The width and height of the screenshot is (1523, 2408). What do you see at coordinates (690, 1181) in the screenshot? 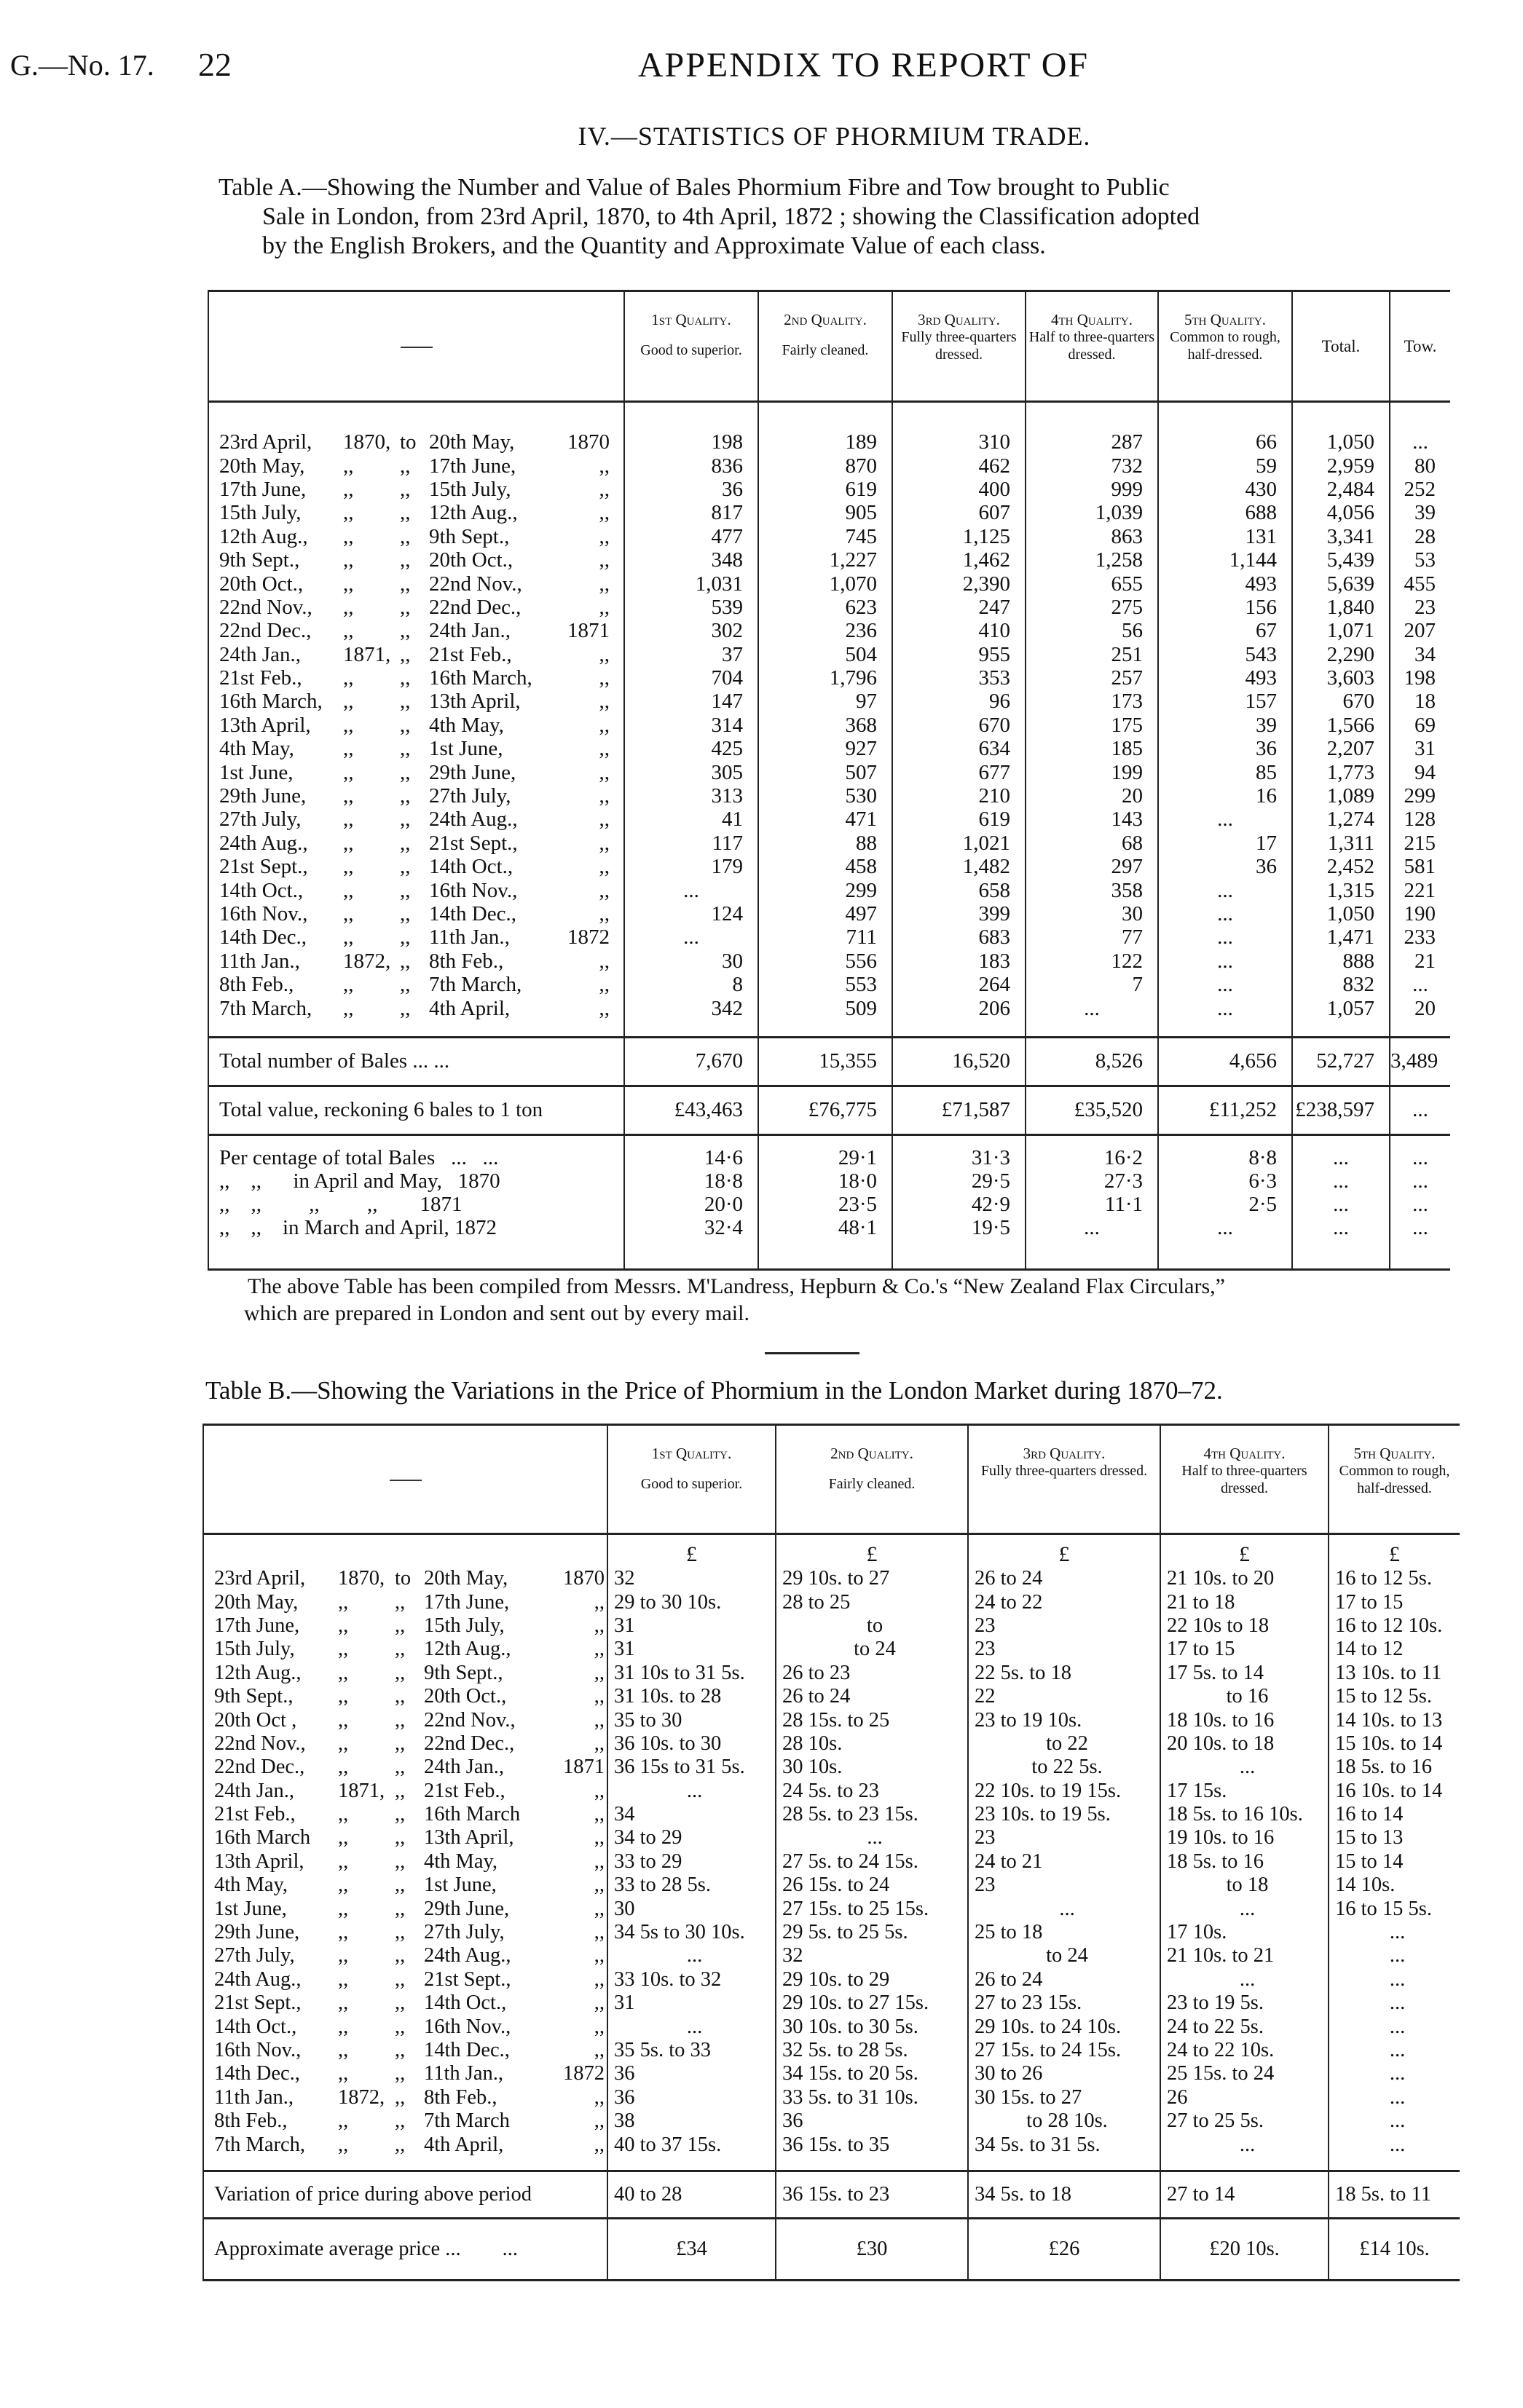
I see `value-cell: 18·8` at bounding box center [690, 1181].